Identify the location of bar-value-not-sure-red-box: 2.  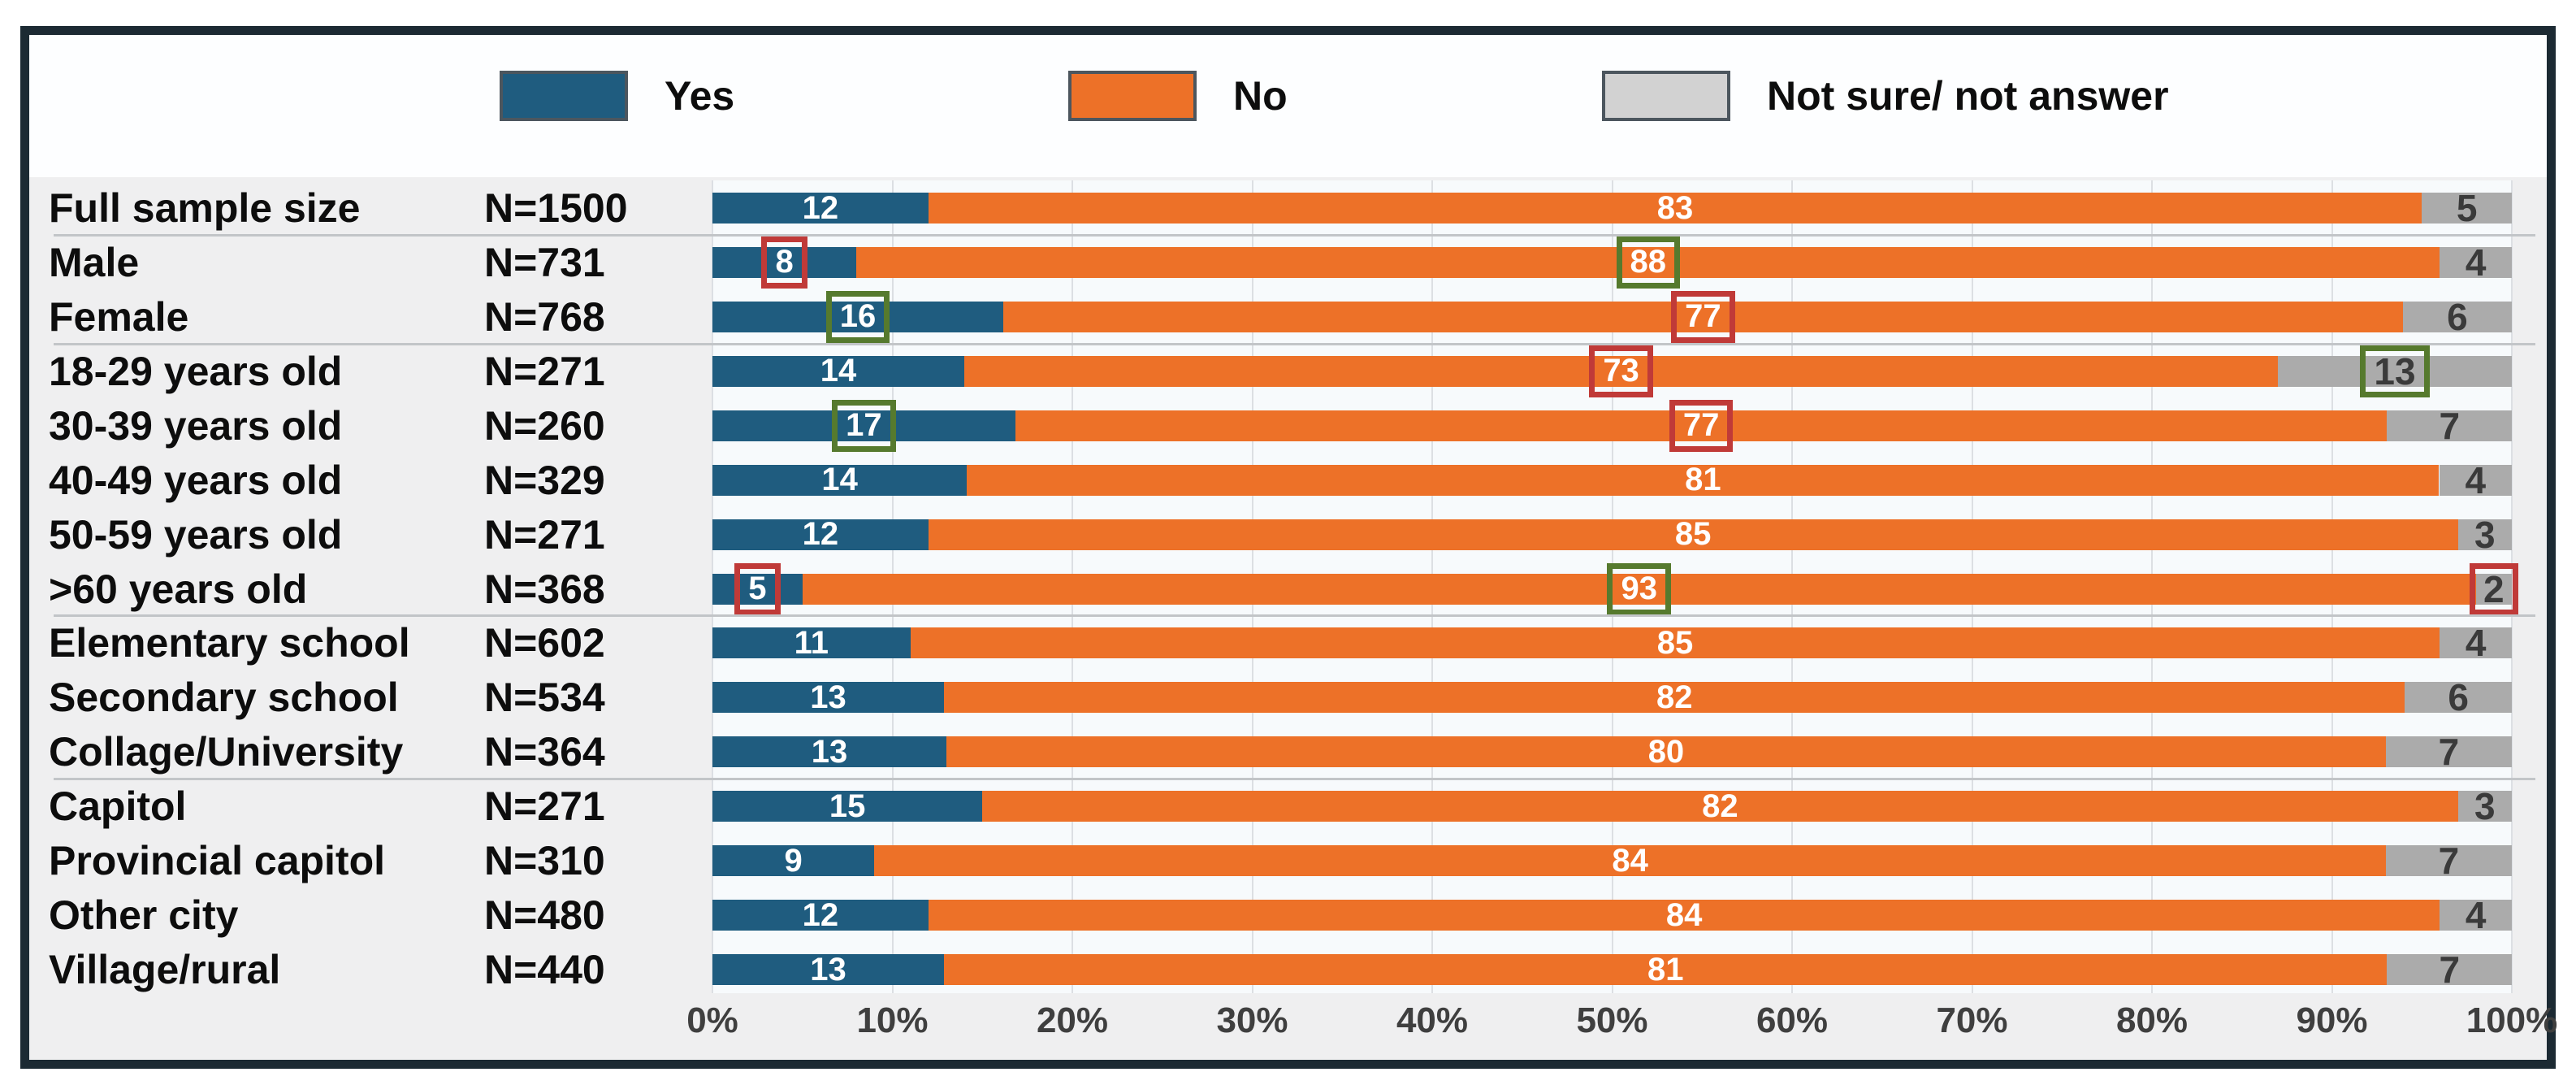
(2494, 588).